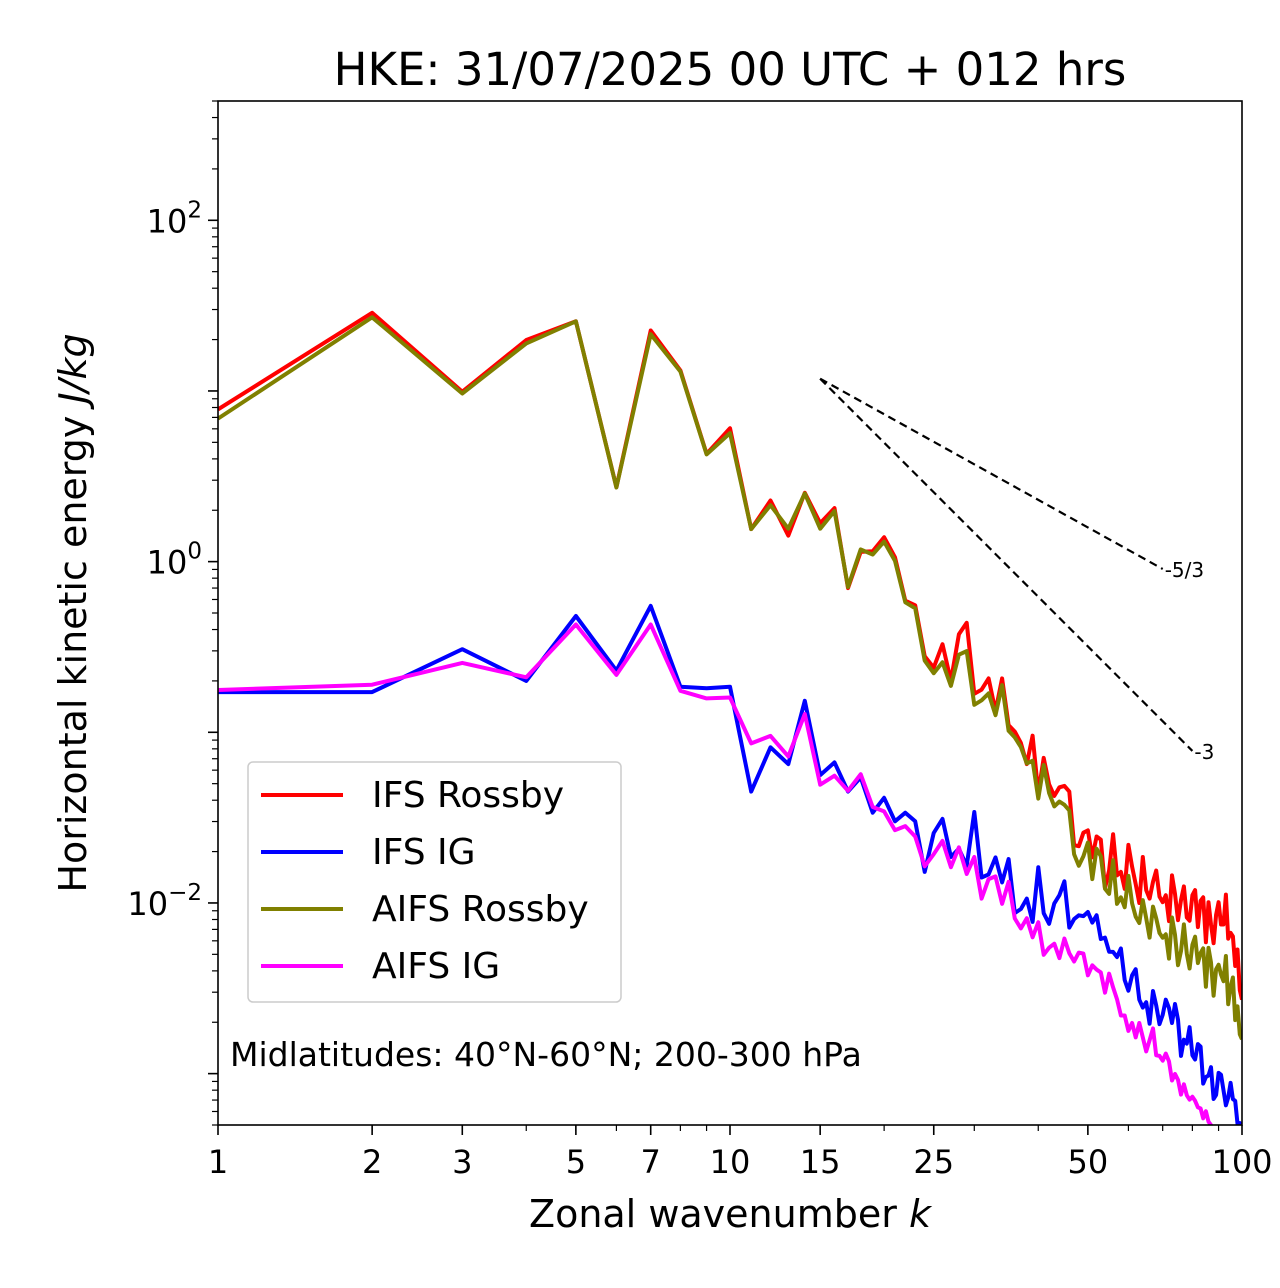  I want to click on y-axis-label: Horizontal kinetic energy, so click(73, 654).